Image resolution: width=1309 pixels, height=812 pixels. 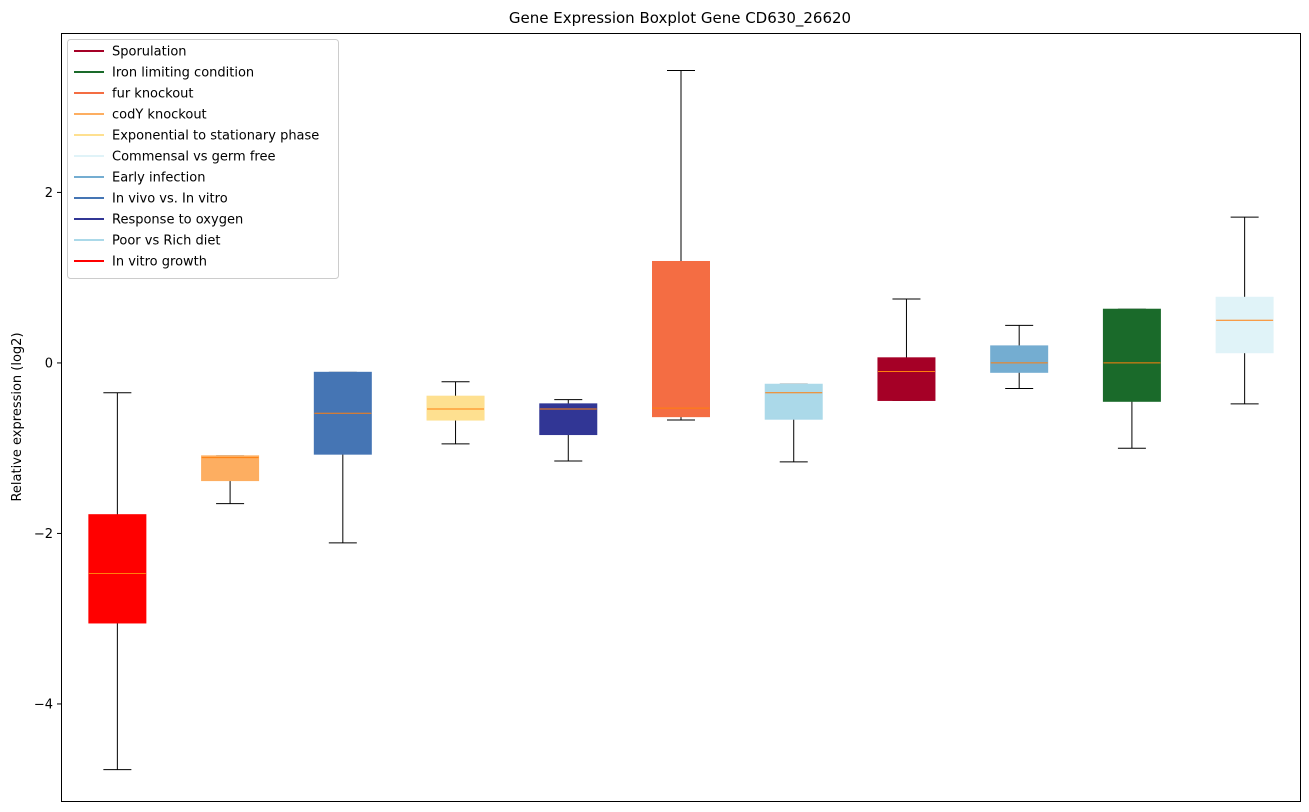 What do you see at coordinates (166, 241) in the screenshot?
I see `legend-label: Poor vs Rich diet` at bounding box center [166, 241].